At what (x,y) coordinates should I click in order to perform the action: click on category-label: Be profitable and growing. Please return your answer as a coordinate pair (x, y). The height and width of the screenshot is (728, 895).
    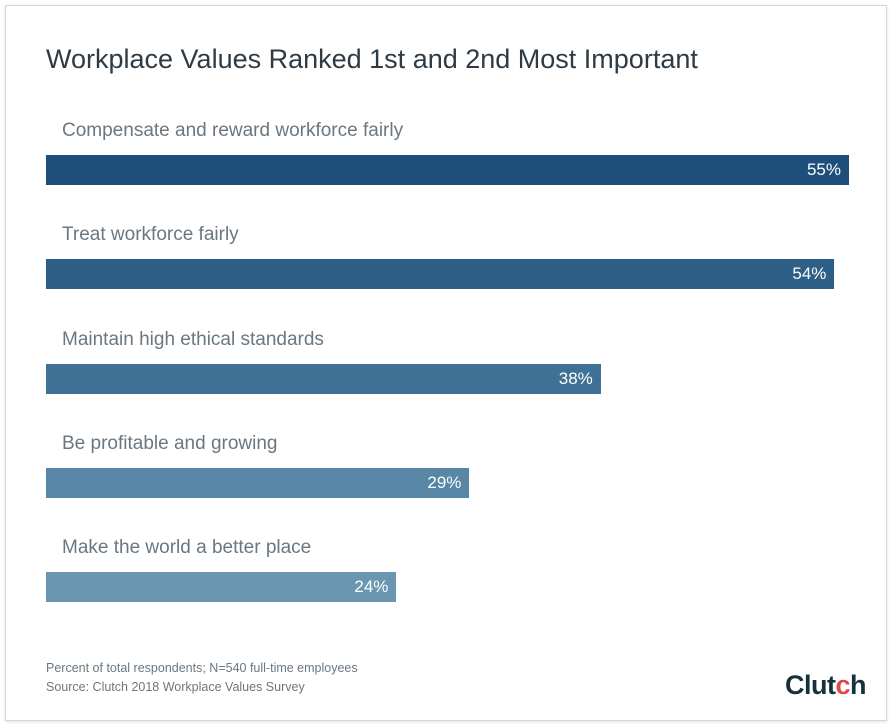
    Looking at the image, I should click on (170, 443).